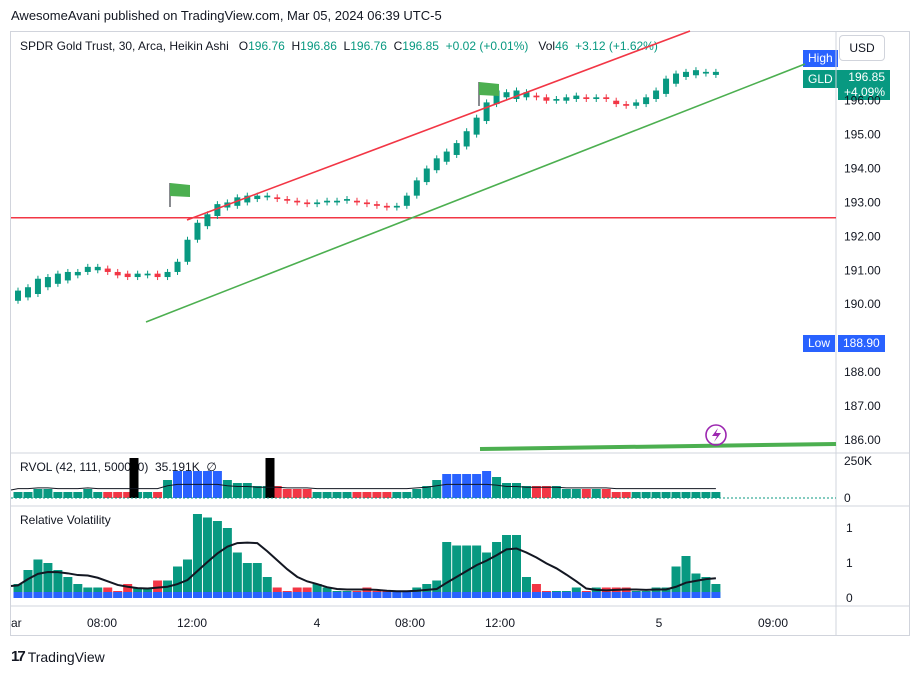  I want to click on volume-value: 46, so click(562, 46).